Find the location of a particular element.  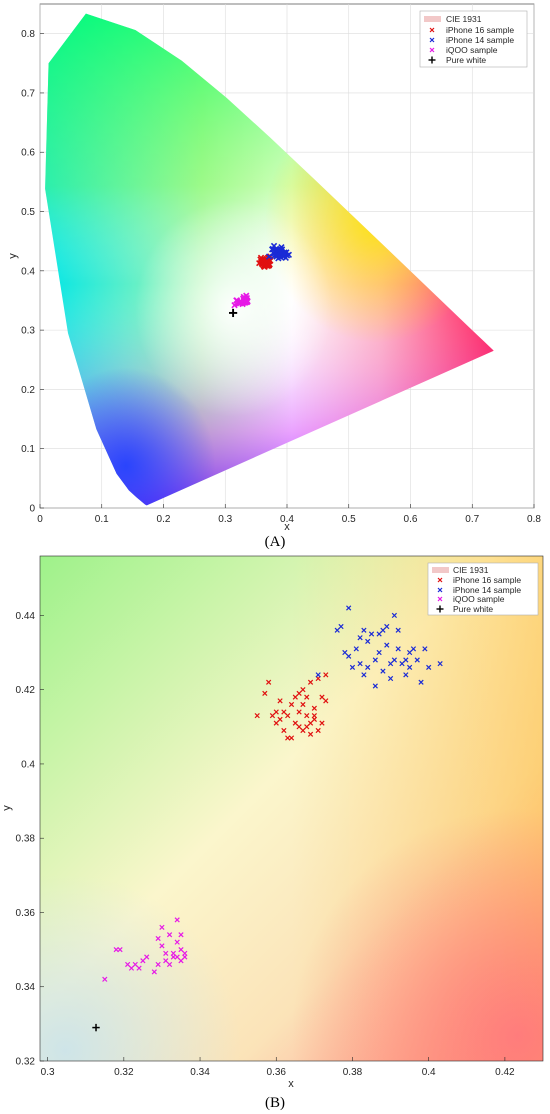

x-tick-label: 0.38 is located at coordinates (353, 1072).